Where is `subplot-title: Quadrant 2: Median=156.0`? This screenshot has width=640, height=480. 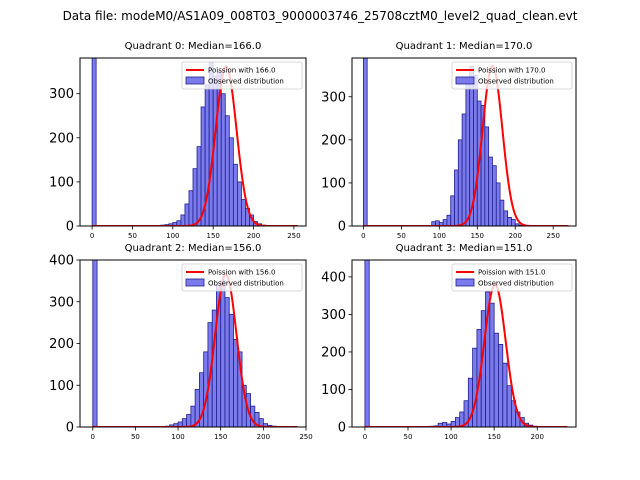 subplot-title: Quadrant 2: Median=156.0 is located at coordinates (193, 248).